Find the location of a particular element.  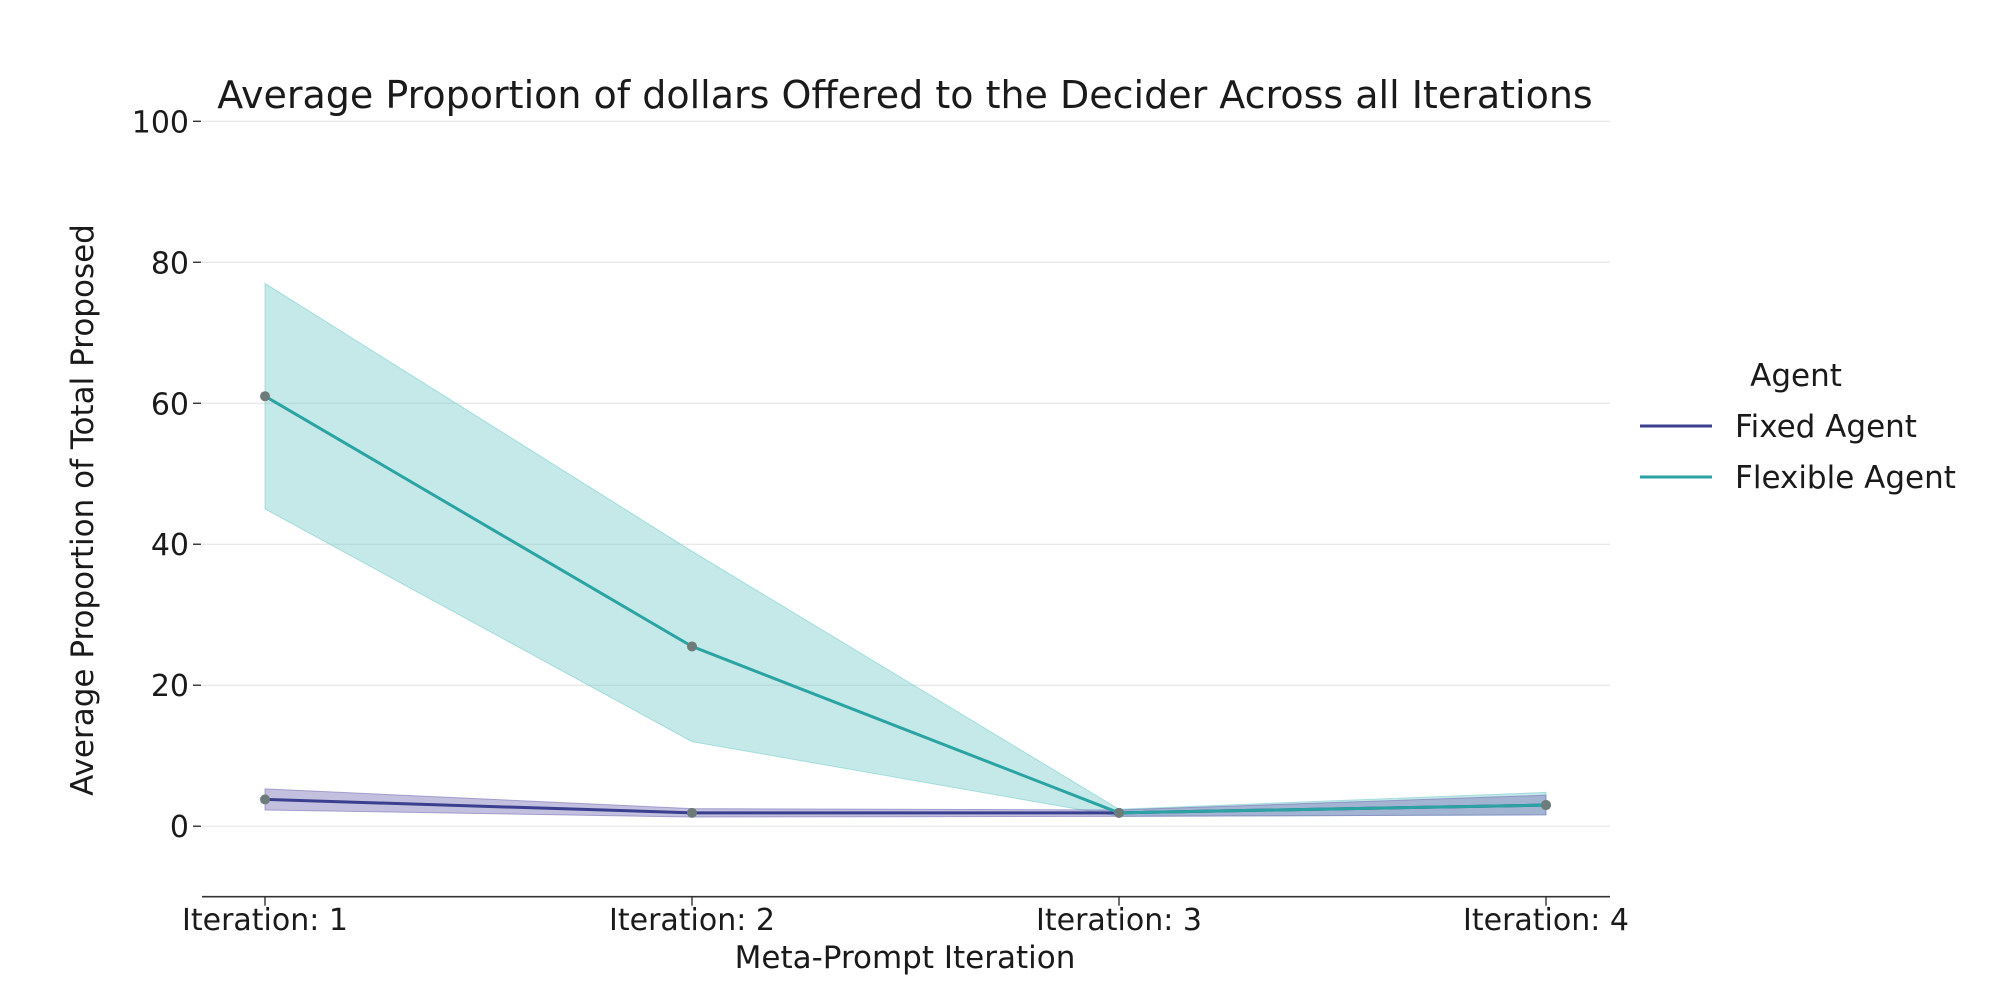

y-tick-label-40: 40 is located at coordinates (170, 545).